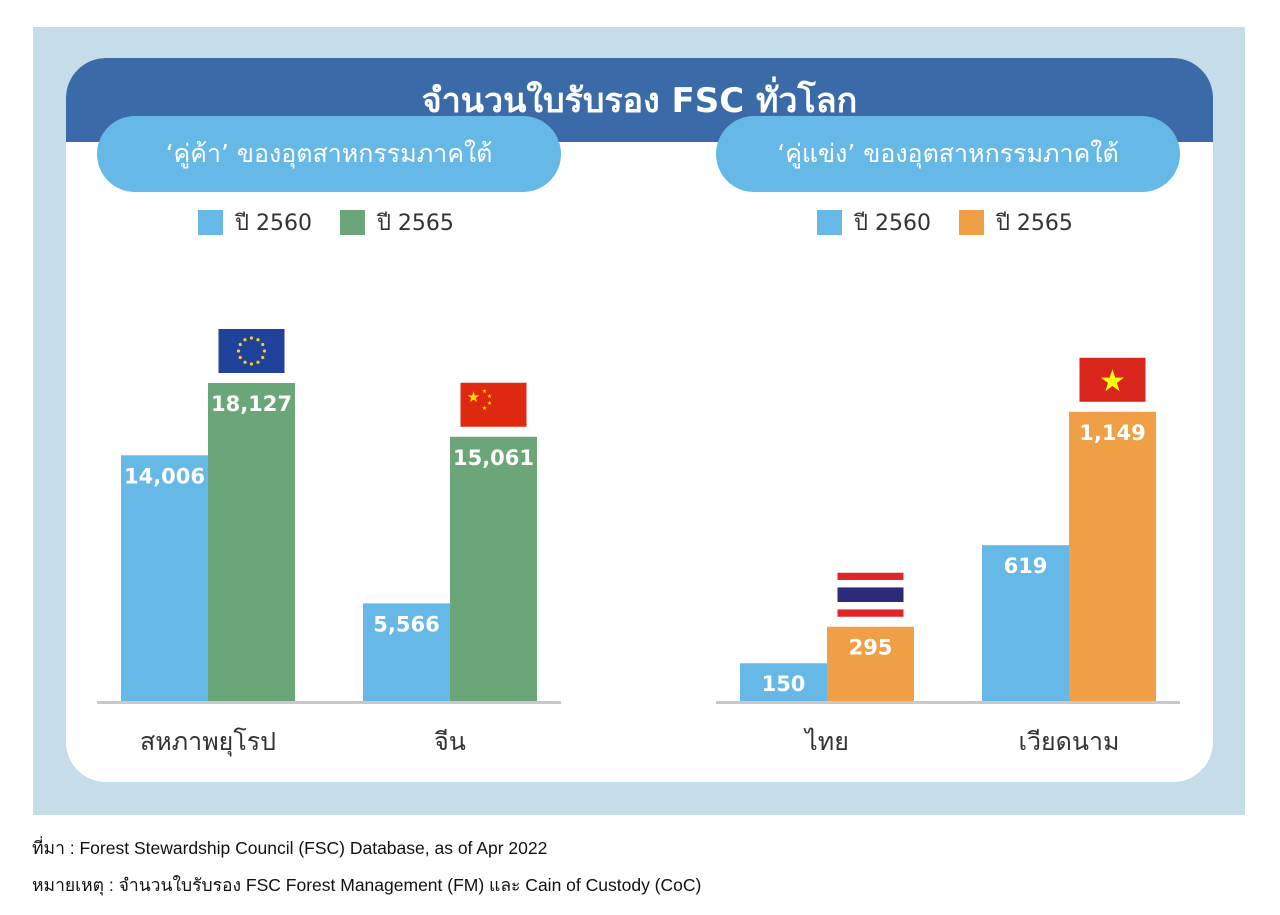 This screenshot has width=1280, height=915. I want to click on thailand-flag-icon, so click(870, 594).